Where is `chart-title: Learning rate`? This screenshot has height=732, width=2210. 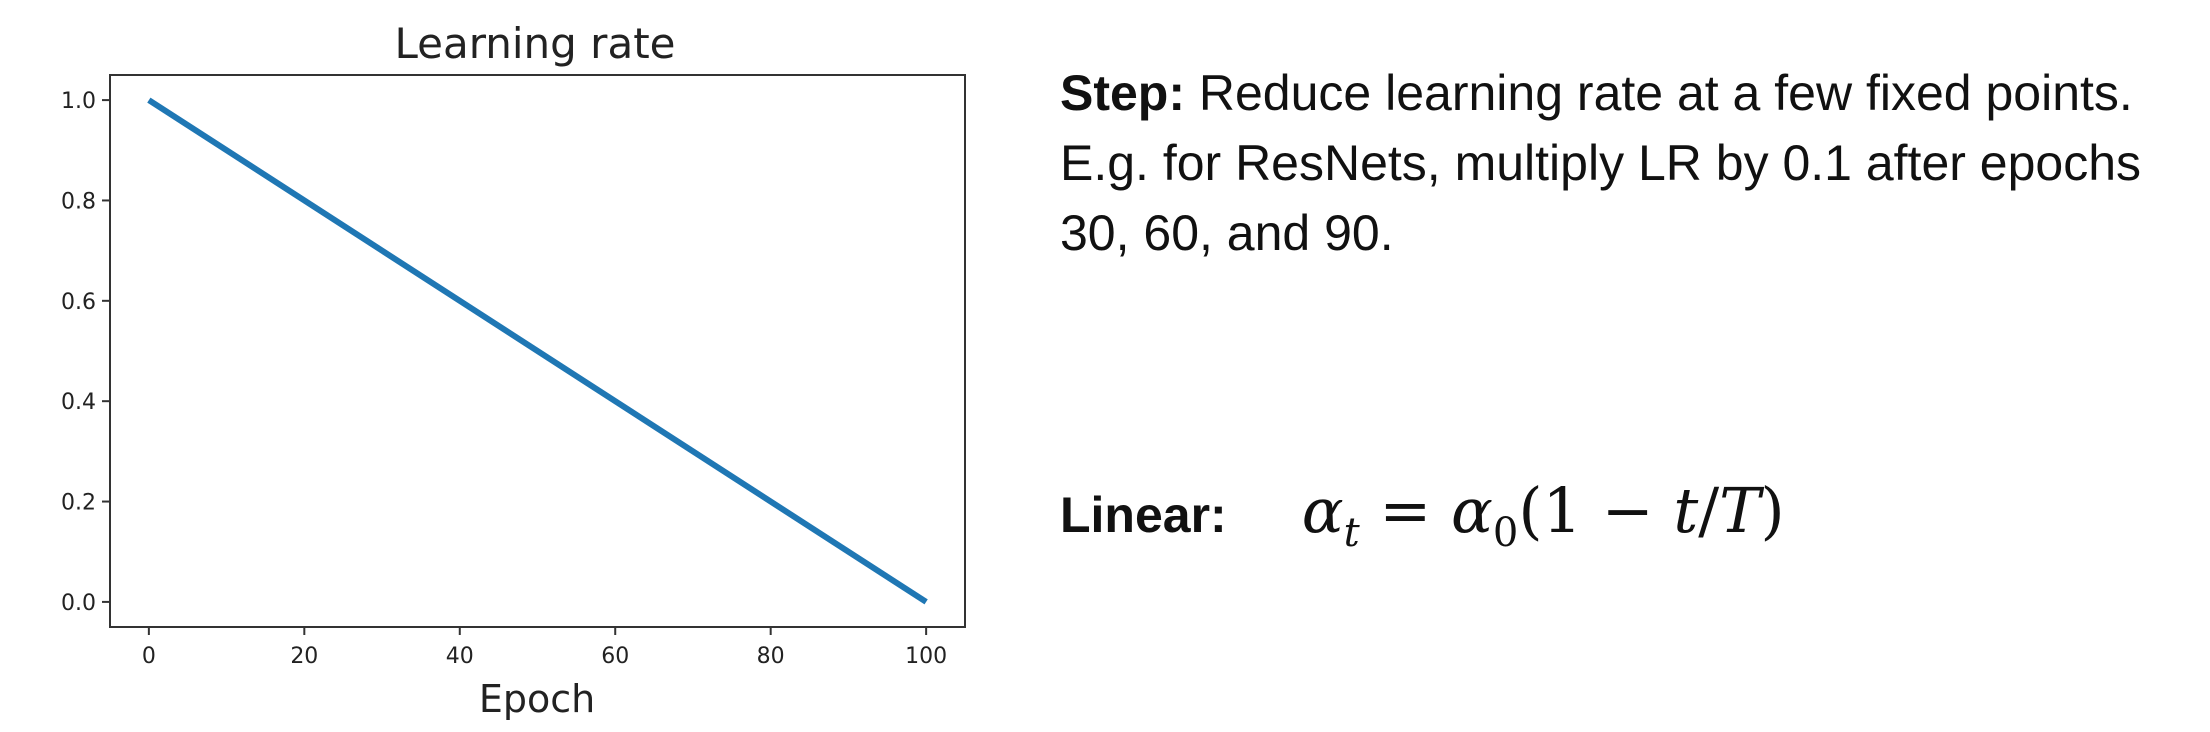 chart-title: Learning rate is located at coordinates (535, 43).